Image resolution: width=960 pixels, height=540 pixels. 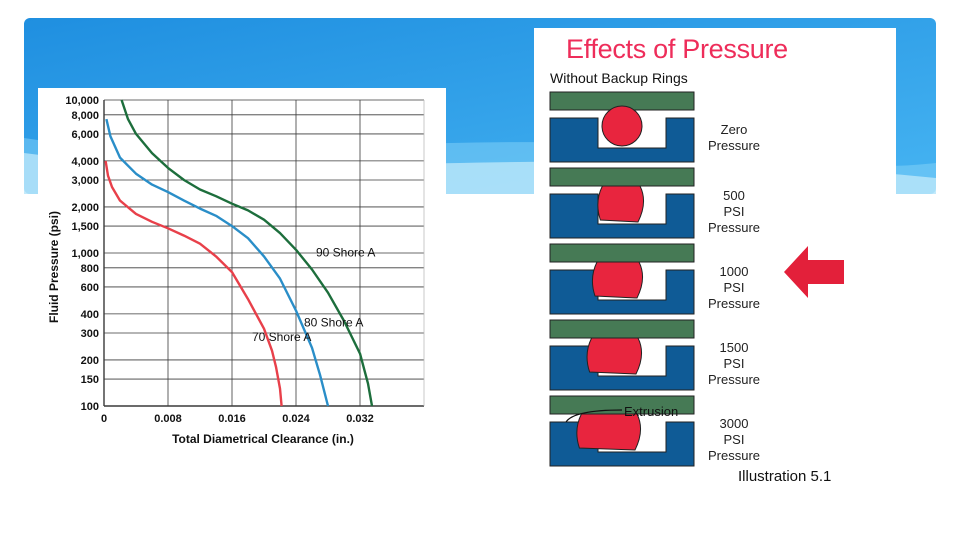 I want to click on stage-label-1: Zero Pressure, so click(x=734, y=138).